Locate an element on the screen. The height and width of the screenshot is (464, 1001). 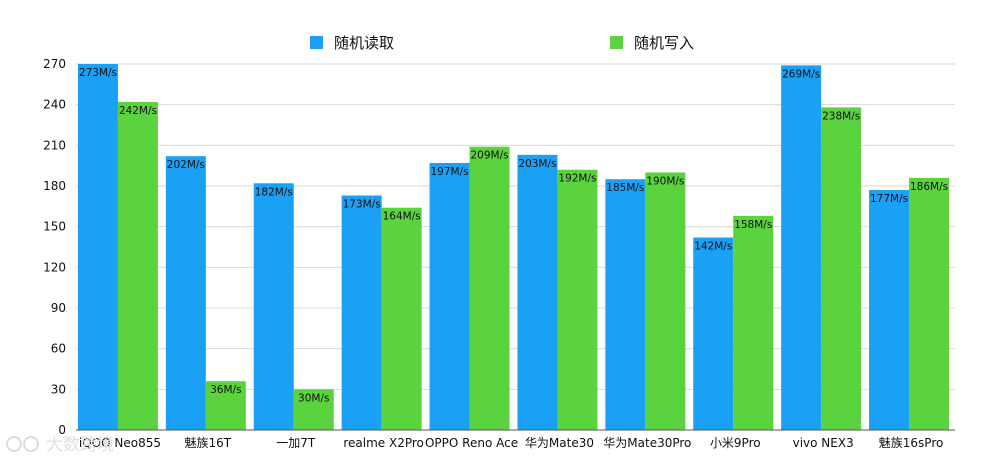
category-label: 魅族16sPro is located at coordinates (911, 442).